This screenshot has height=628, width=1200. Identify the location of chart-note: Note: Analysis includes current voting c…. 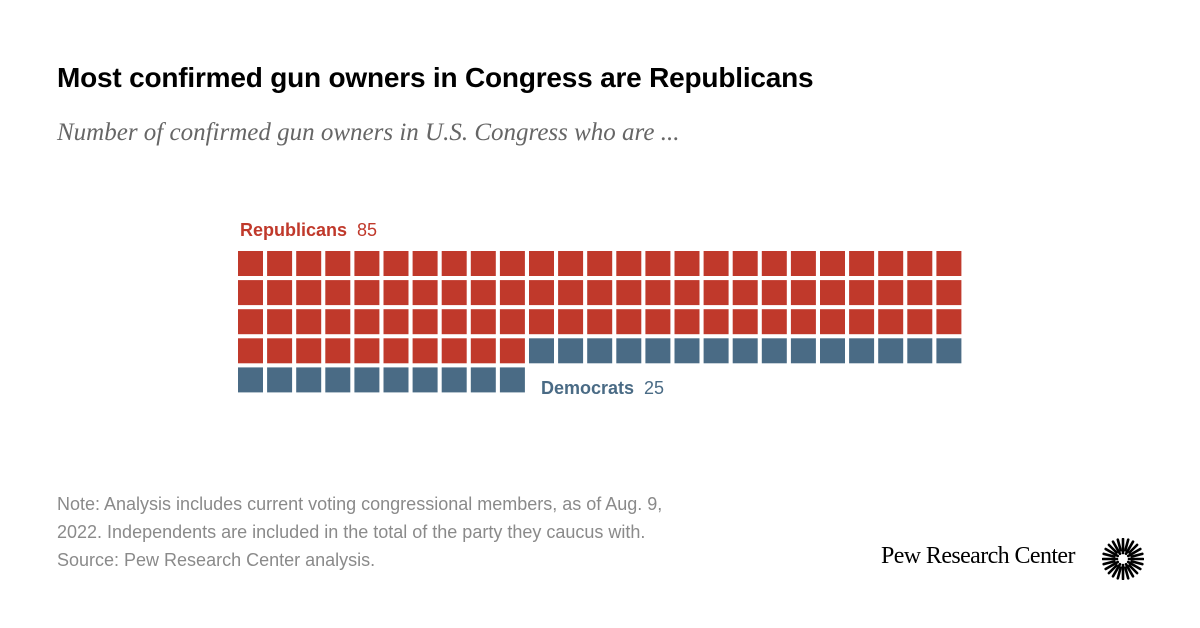
(437, 532).